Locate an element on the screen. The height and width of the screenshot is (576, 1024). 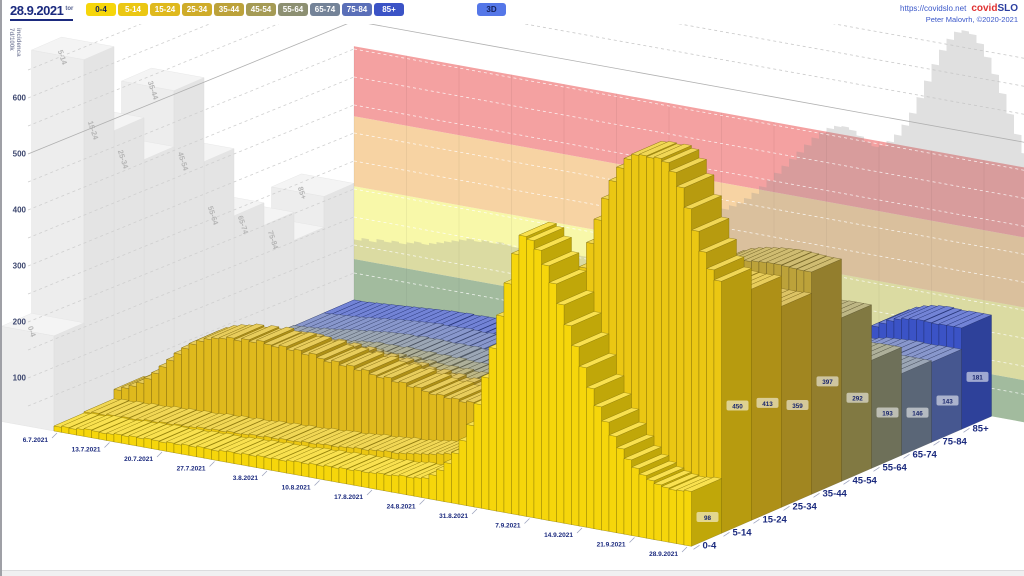
logo-slo: SLO is located at coordinates (1007, 8).